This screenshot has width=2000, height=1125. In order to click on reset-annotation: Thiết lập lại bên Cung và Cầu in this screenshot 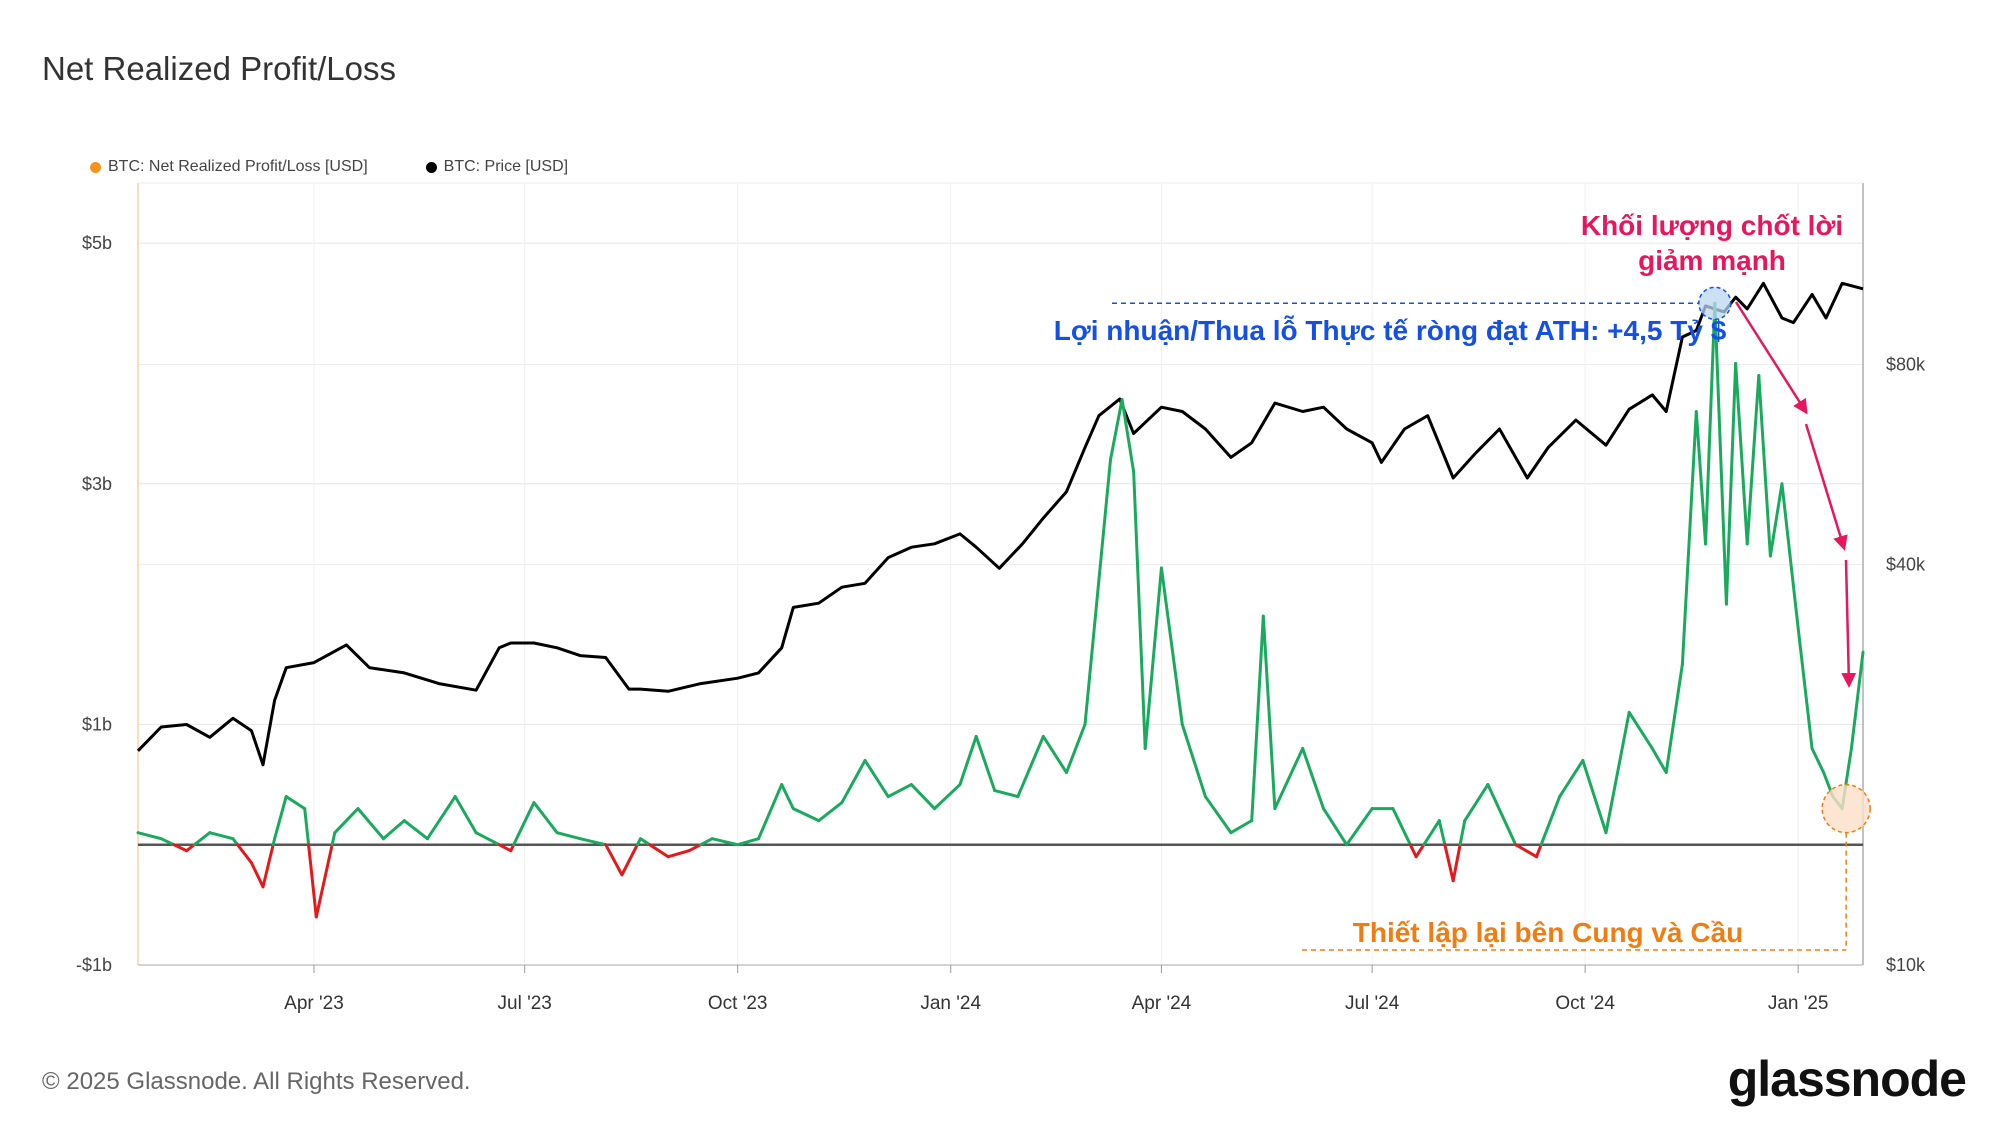, I will do `click(1548, 932)`.